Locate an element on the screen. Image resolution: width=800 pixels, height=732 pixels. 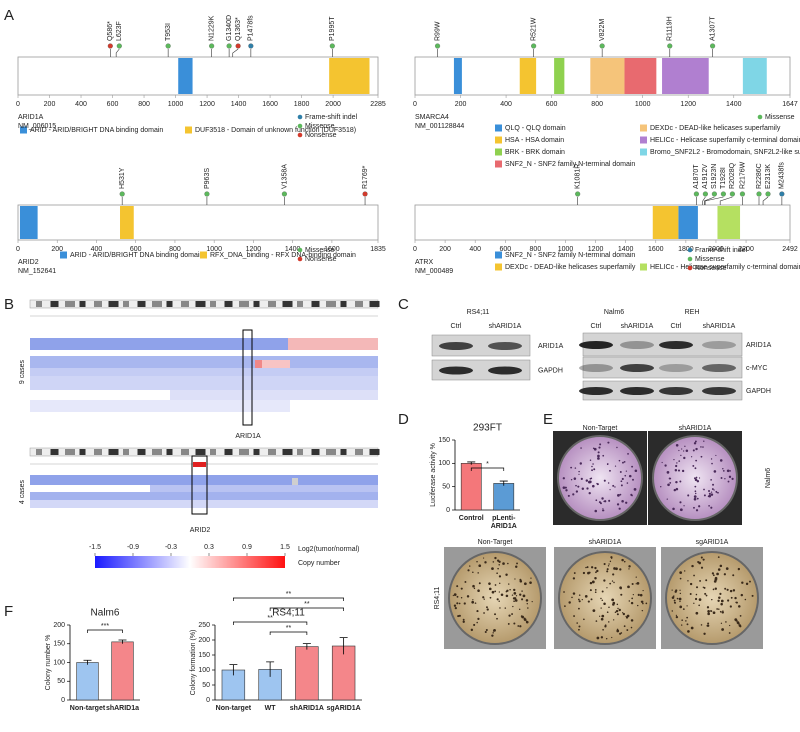
mutation-label: R2176W is located at coordinates (742, 175).